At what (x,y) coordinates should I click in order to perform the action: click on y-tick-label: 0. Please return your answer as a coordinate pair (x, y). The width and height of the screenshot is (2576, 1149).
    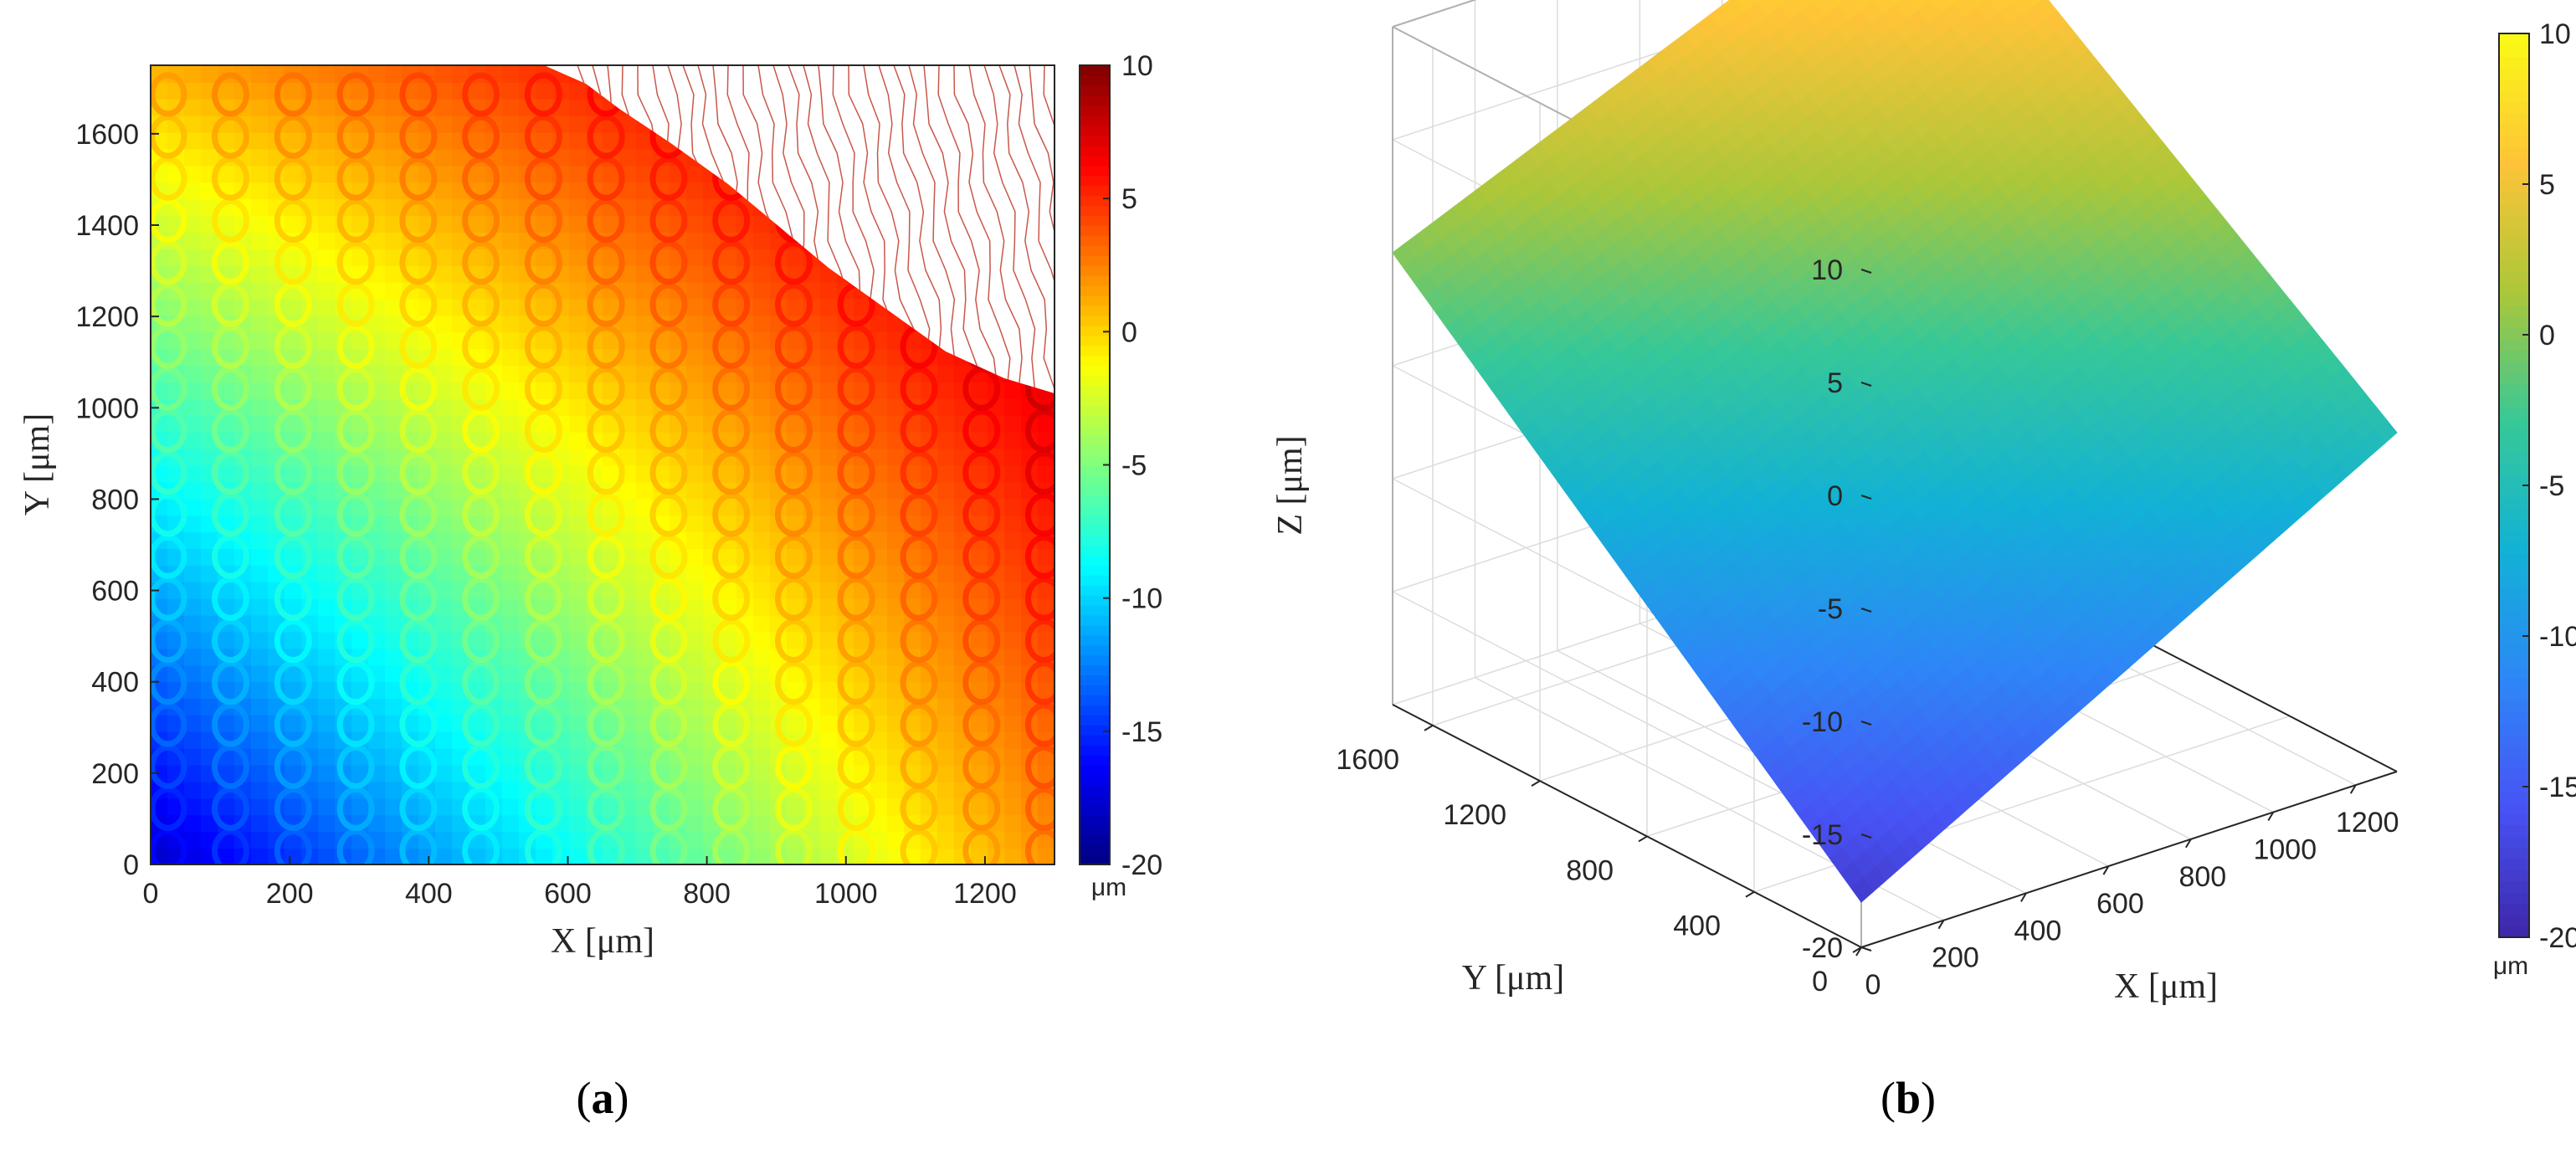
    Looking at the image, I should click on (131, 865).